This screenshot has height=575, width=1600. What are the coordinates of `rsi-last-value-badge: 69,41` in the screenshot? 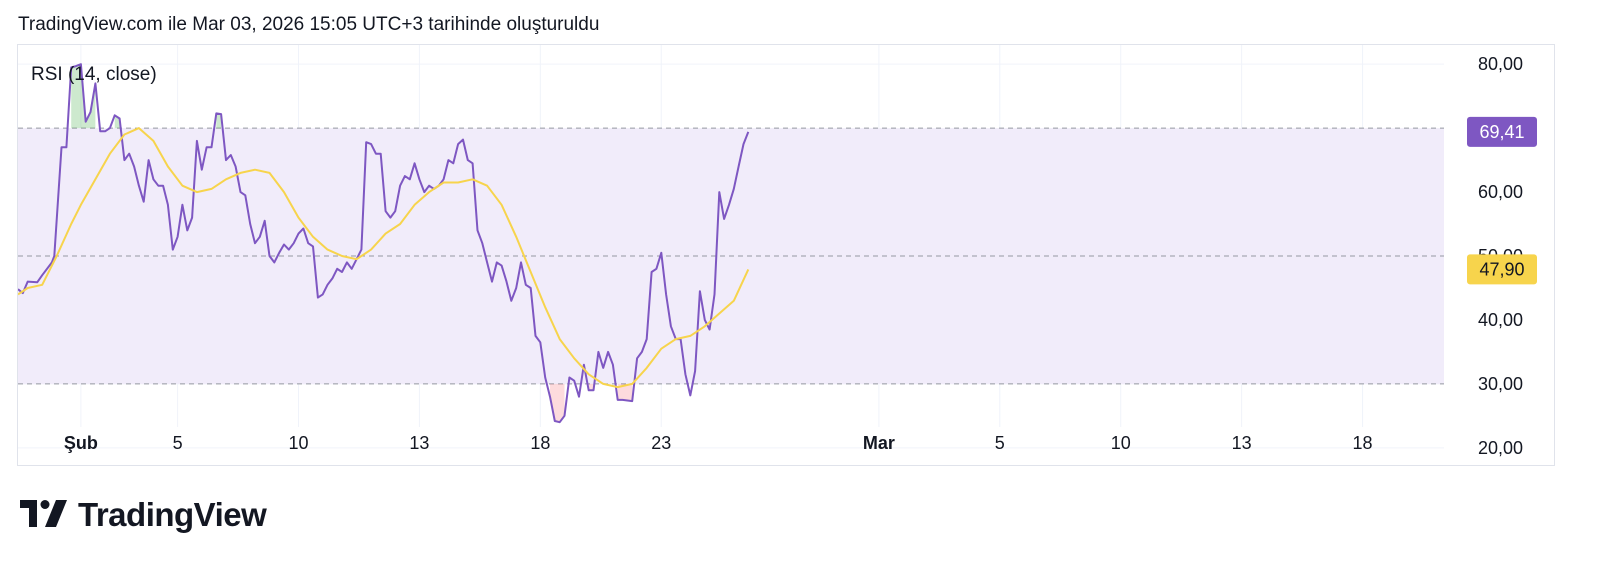 It's located at (1501, 132).